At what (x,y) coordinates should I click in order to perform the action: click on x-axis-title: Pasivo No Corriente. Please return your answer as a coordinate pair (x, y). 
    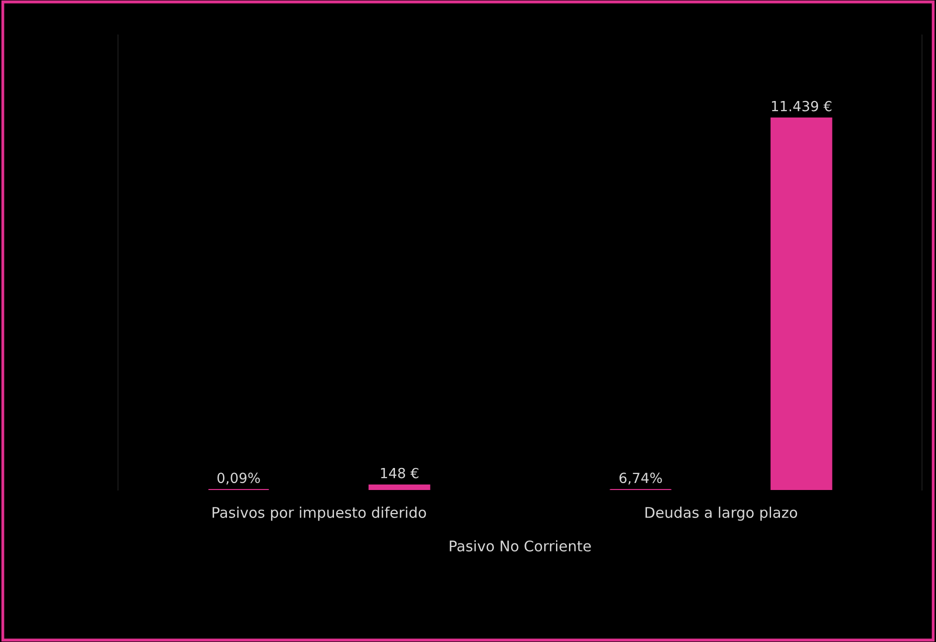
    Looking at the image, I should click on (520, 546).